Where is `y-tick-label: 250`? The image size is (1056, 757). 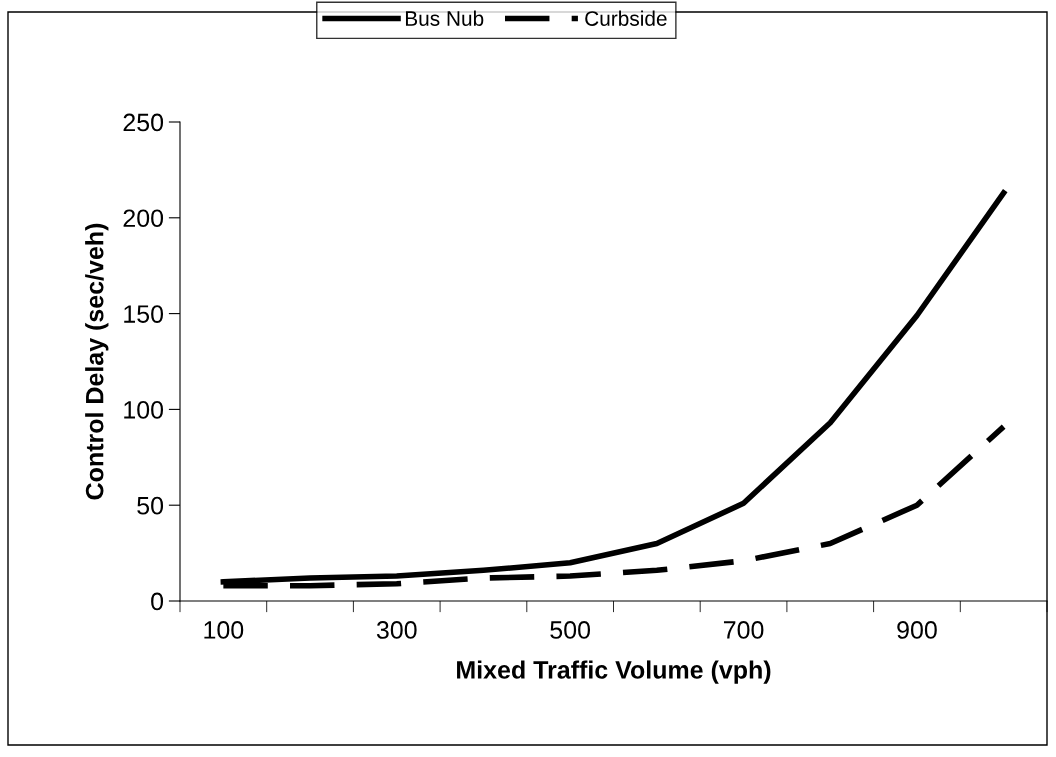
y-tick-label: 250 is located at coordinates (143, 122).